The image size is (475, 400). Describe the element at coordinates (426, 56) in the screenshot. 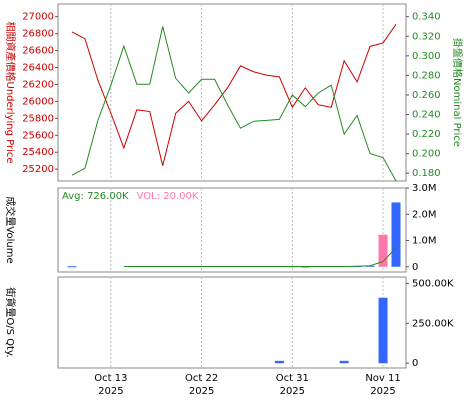

I see `y2-tick-label: 0.300` at that location.